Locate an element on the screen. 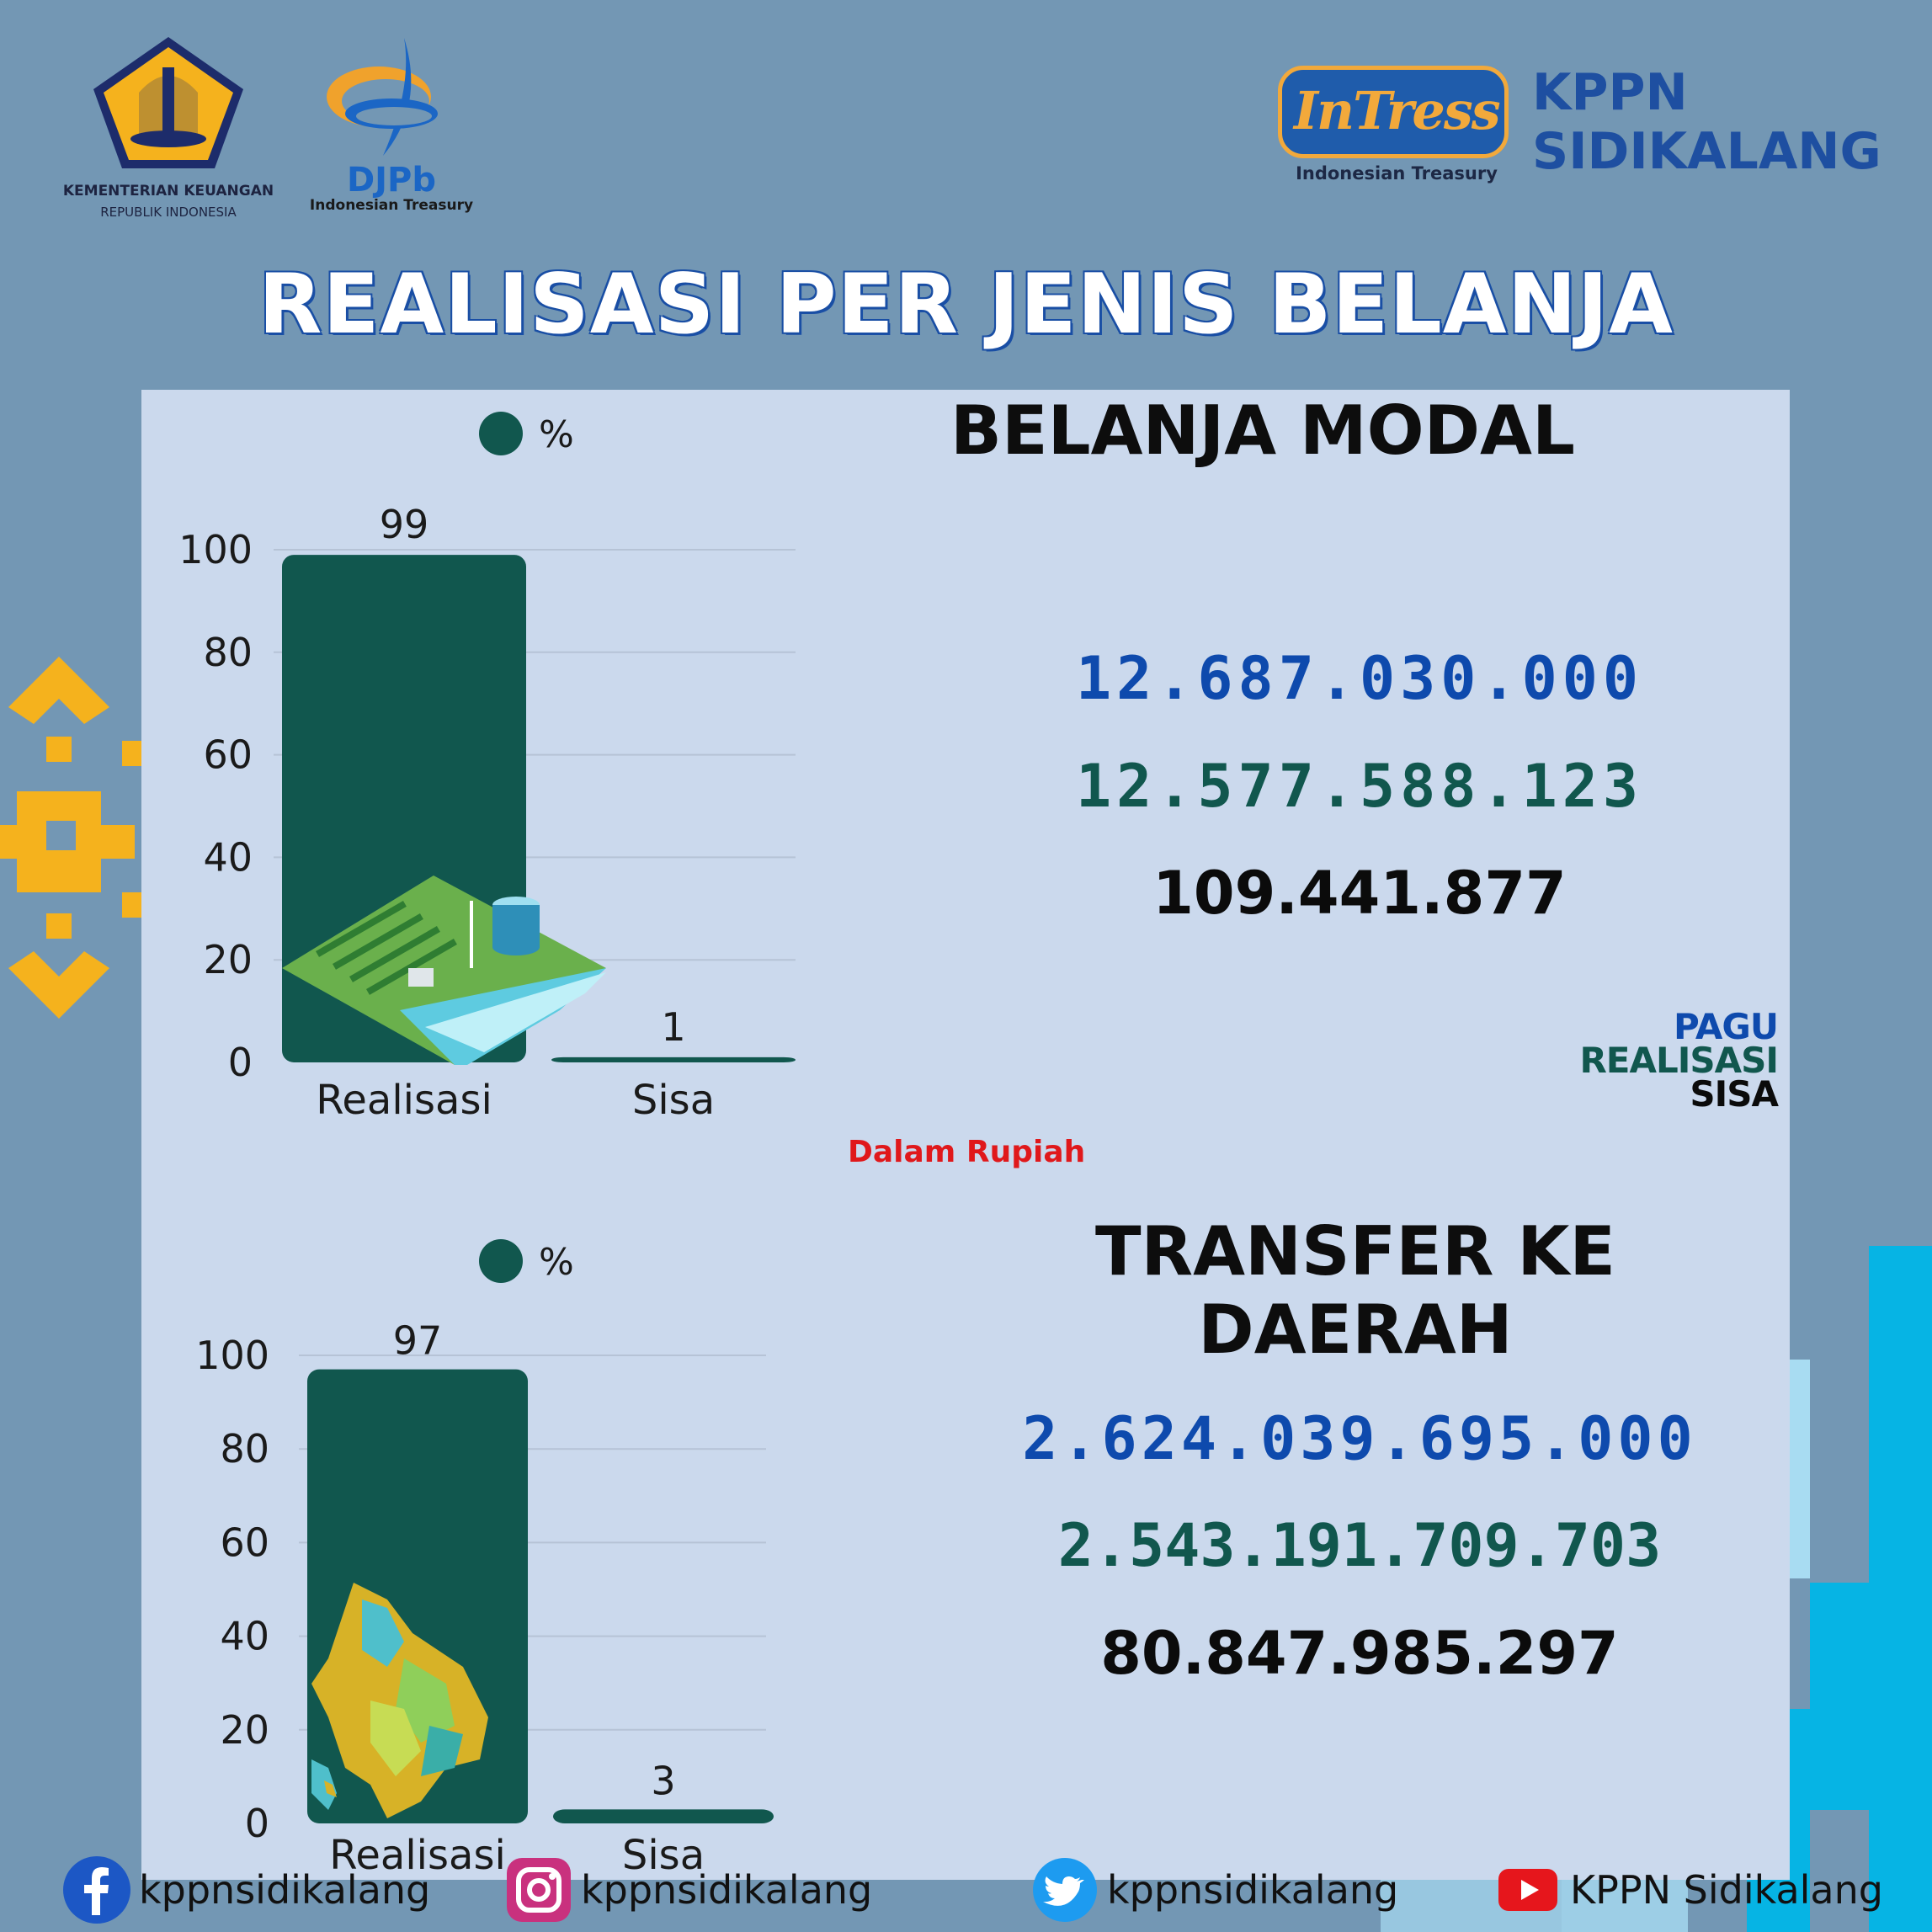 This screenshot has width=1932, height=1932. twitter-handle: kppnsidikalang is located at coordinates (1253, 1890).